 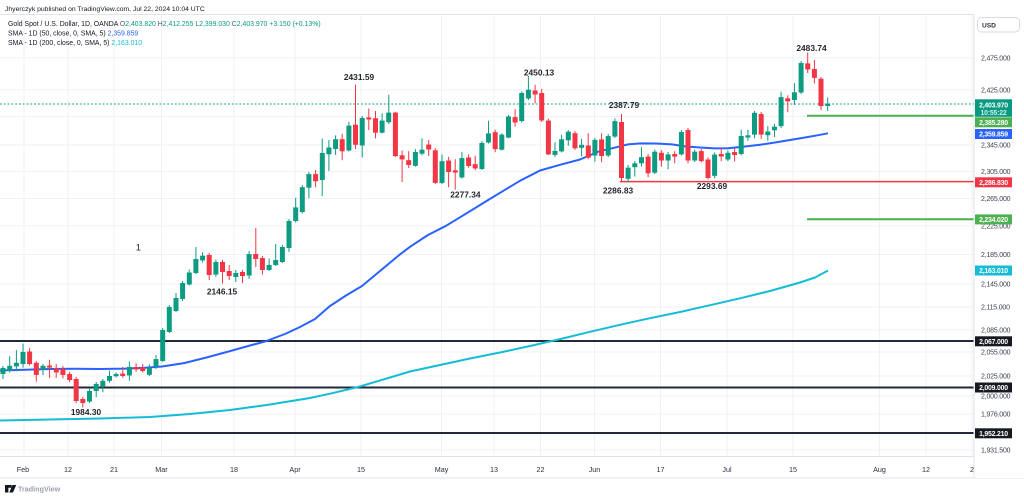 I want to click on svg-text: 1,976.000, so click(x=996, y=415).